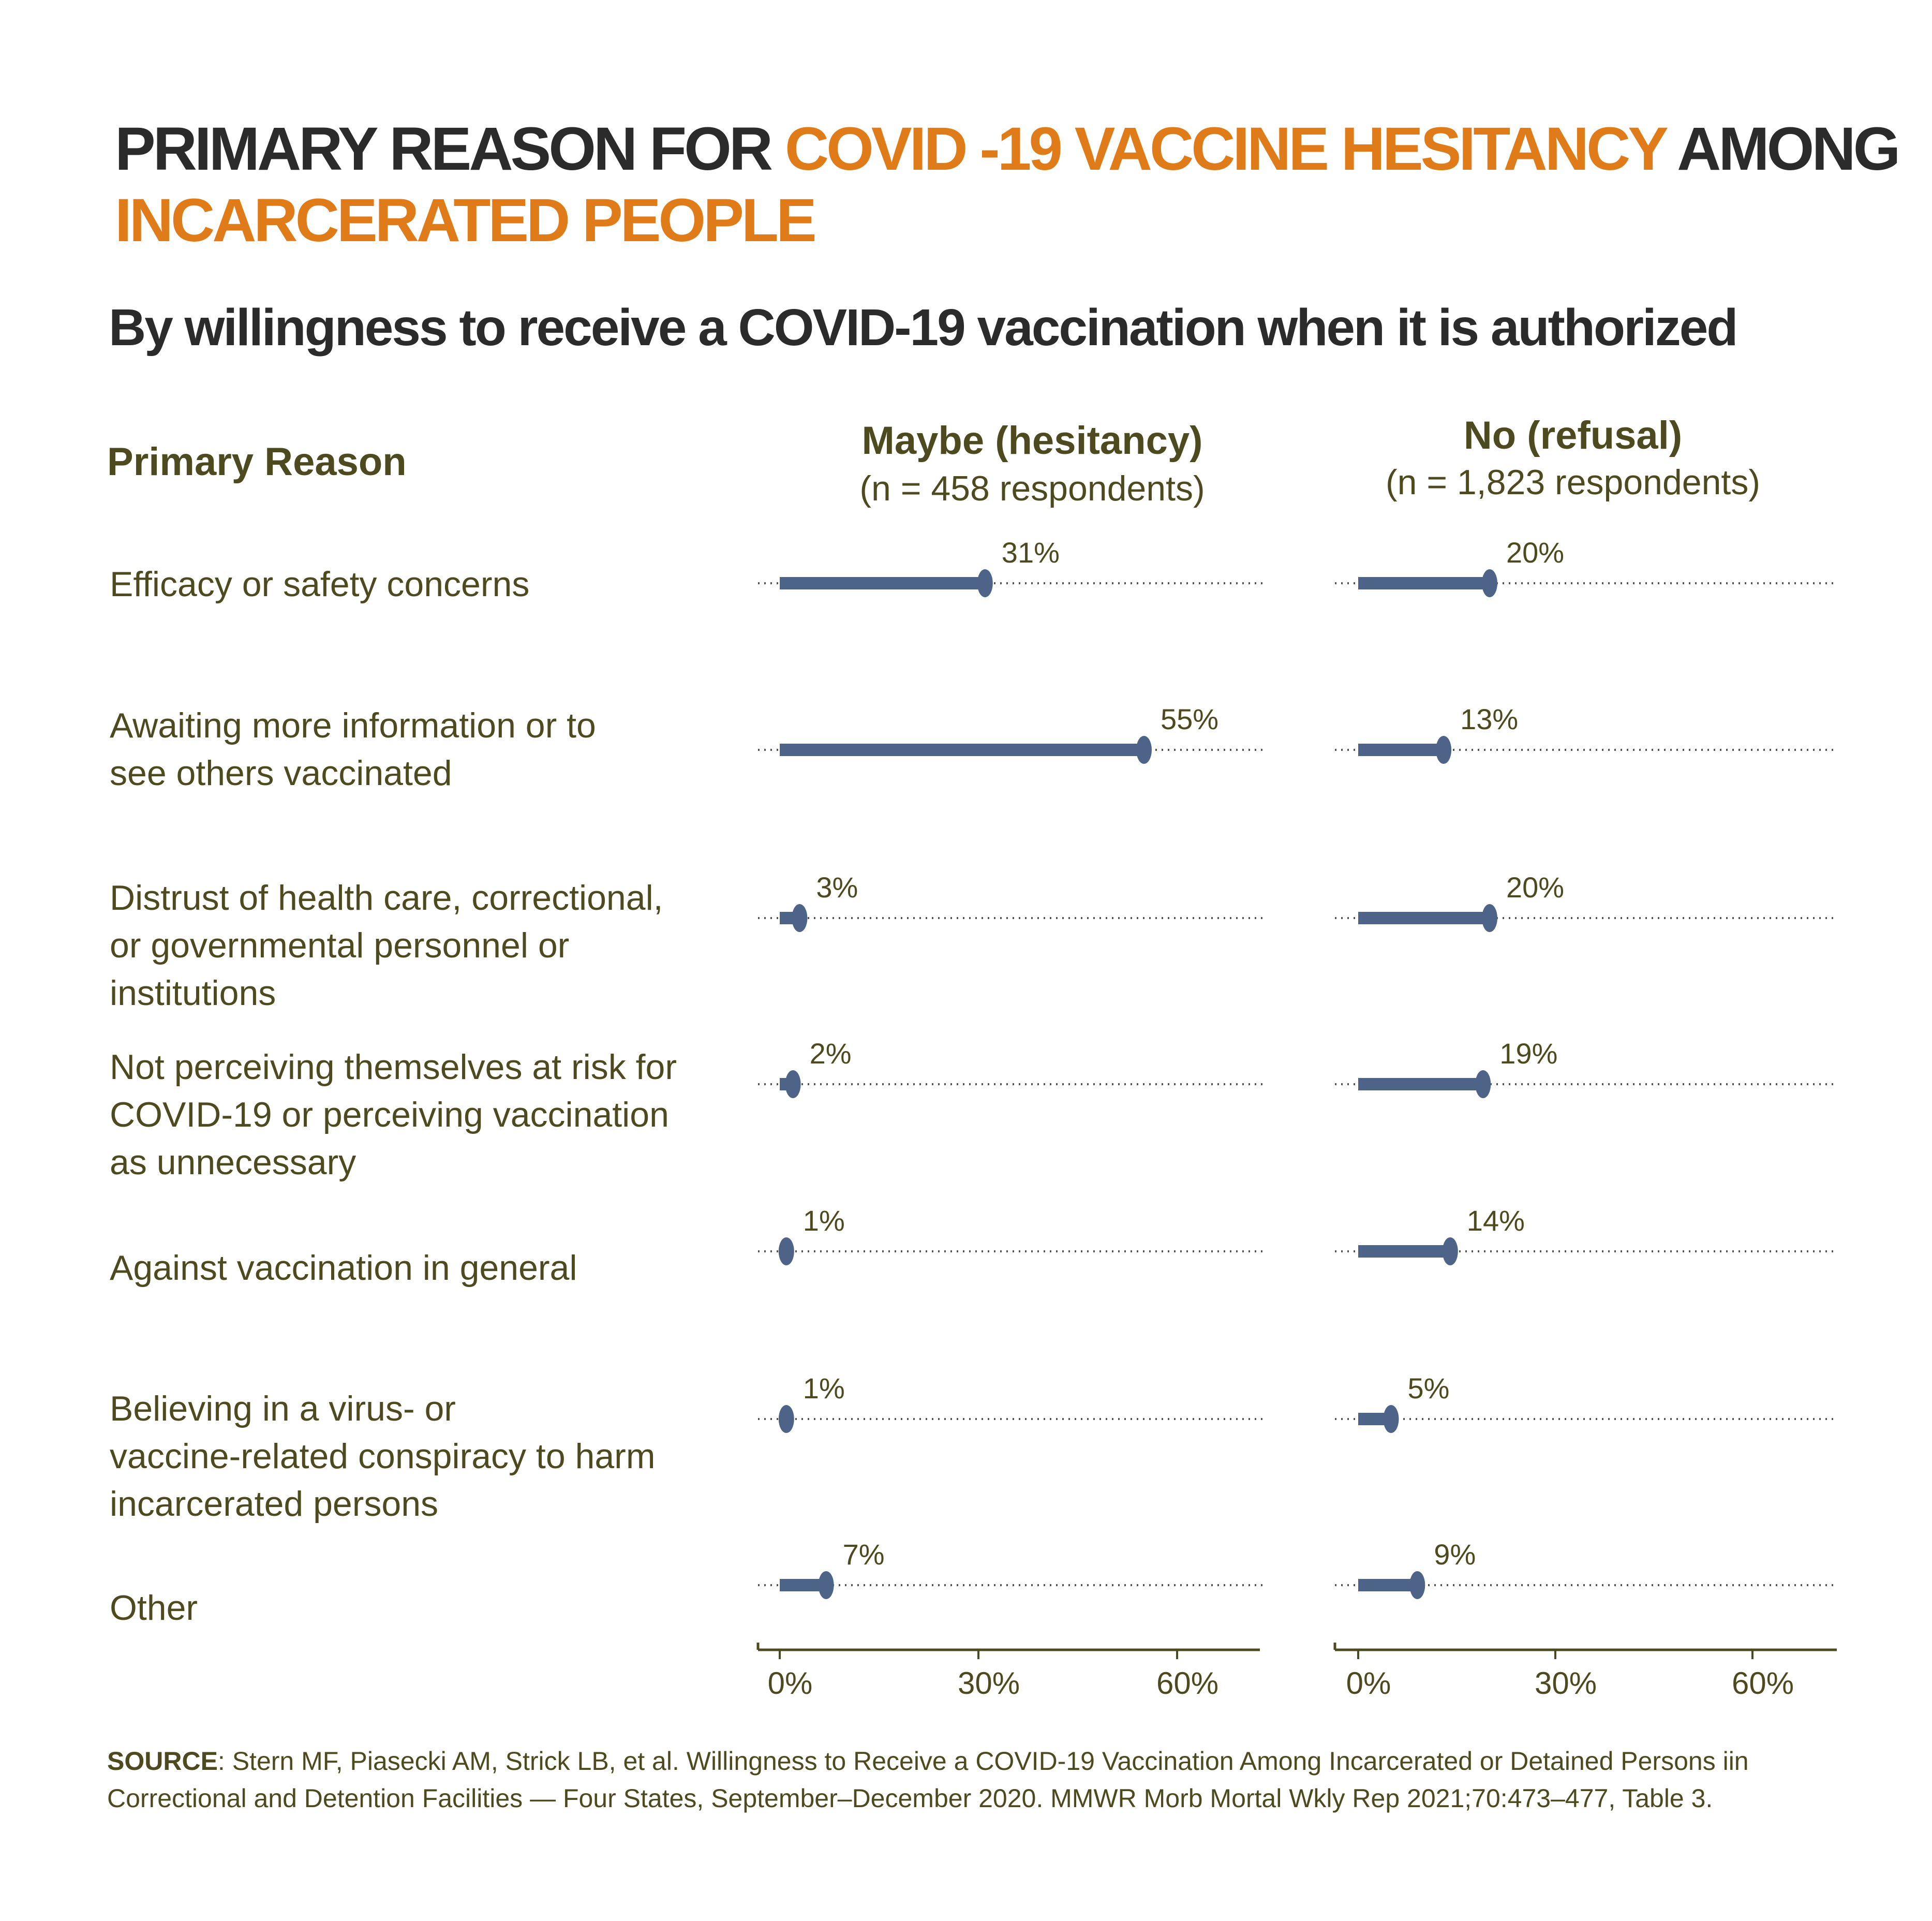  What do you see at coordinates (1496, 1220) in the screenshot?
I see `data-label-no-5: 14%` at bounding box center [1496, 1220].